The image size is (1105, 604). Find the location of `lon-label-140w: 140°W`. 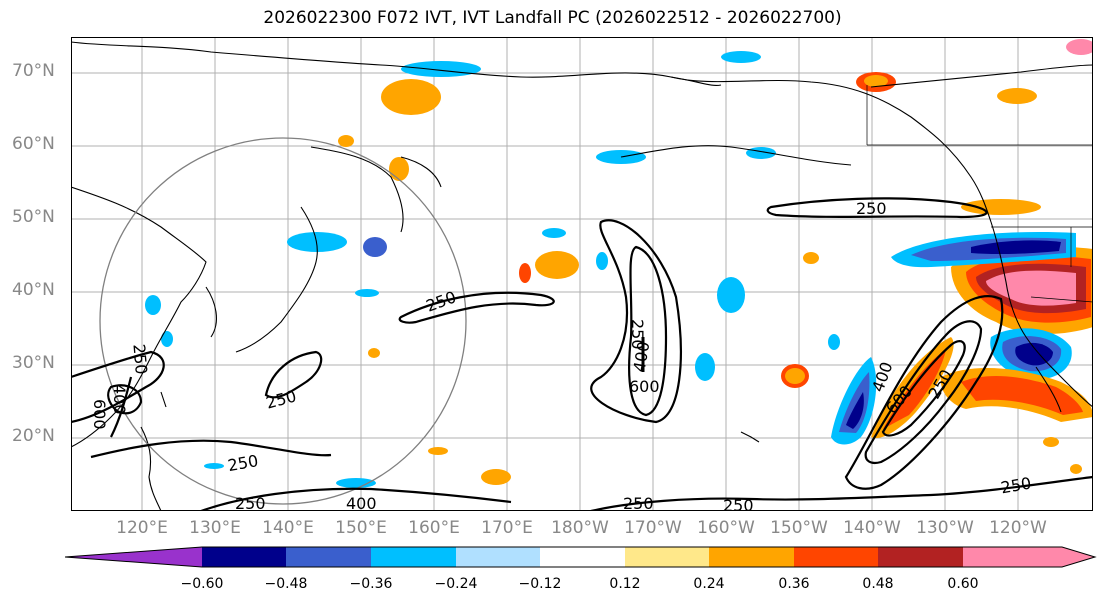

lon-label-140w: 140°W is located at coordinates (872, 528).